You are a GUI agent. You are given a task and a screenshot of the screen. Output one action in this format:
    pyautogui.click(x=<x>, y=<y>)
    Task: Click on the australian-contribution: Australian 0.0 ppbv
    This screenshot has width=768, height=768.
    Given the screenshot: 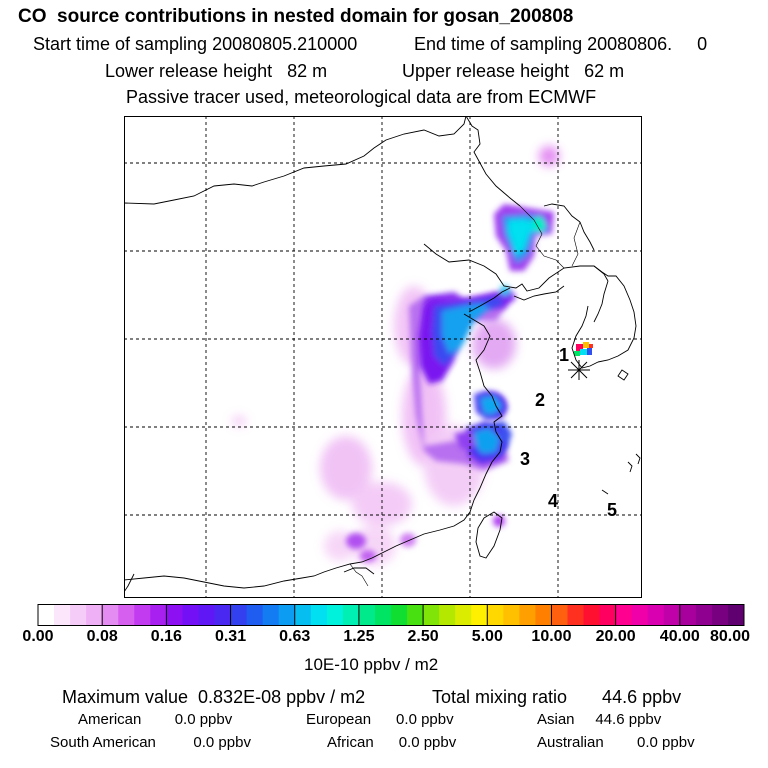 What is the action you would take?
    pyautogui.click(x=616, y=742)
    